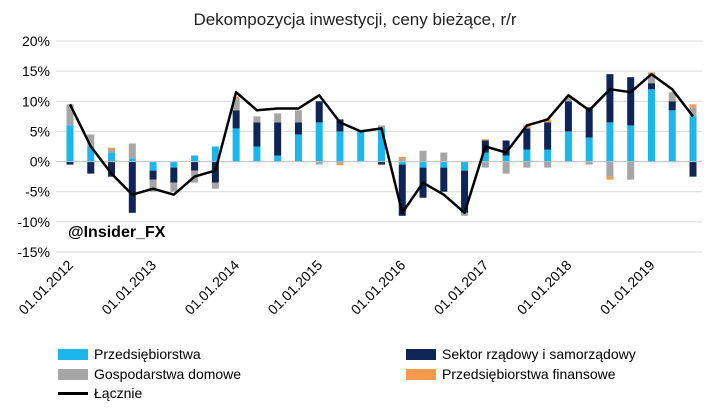 The width and height of the screenshot is (710, 408). What do you see at coordinates (149, 374) in the screenshot?
I see `legend-item-households: Gospodarstwa domowe` at bounding box center [149, 374].